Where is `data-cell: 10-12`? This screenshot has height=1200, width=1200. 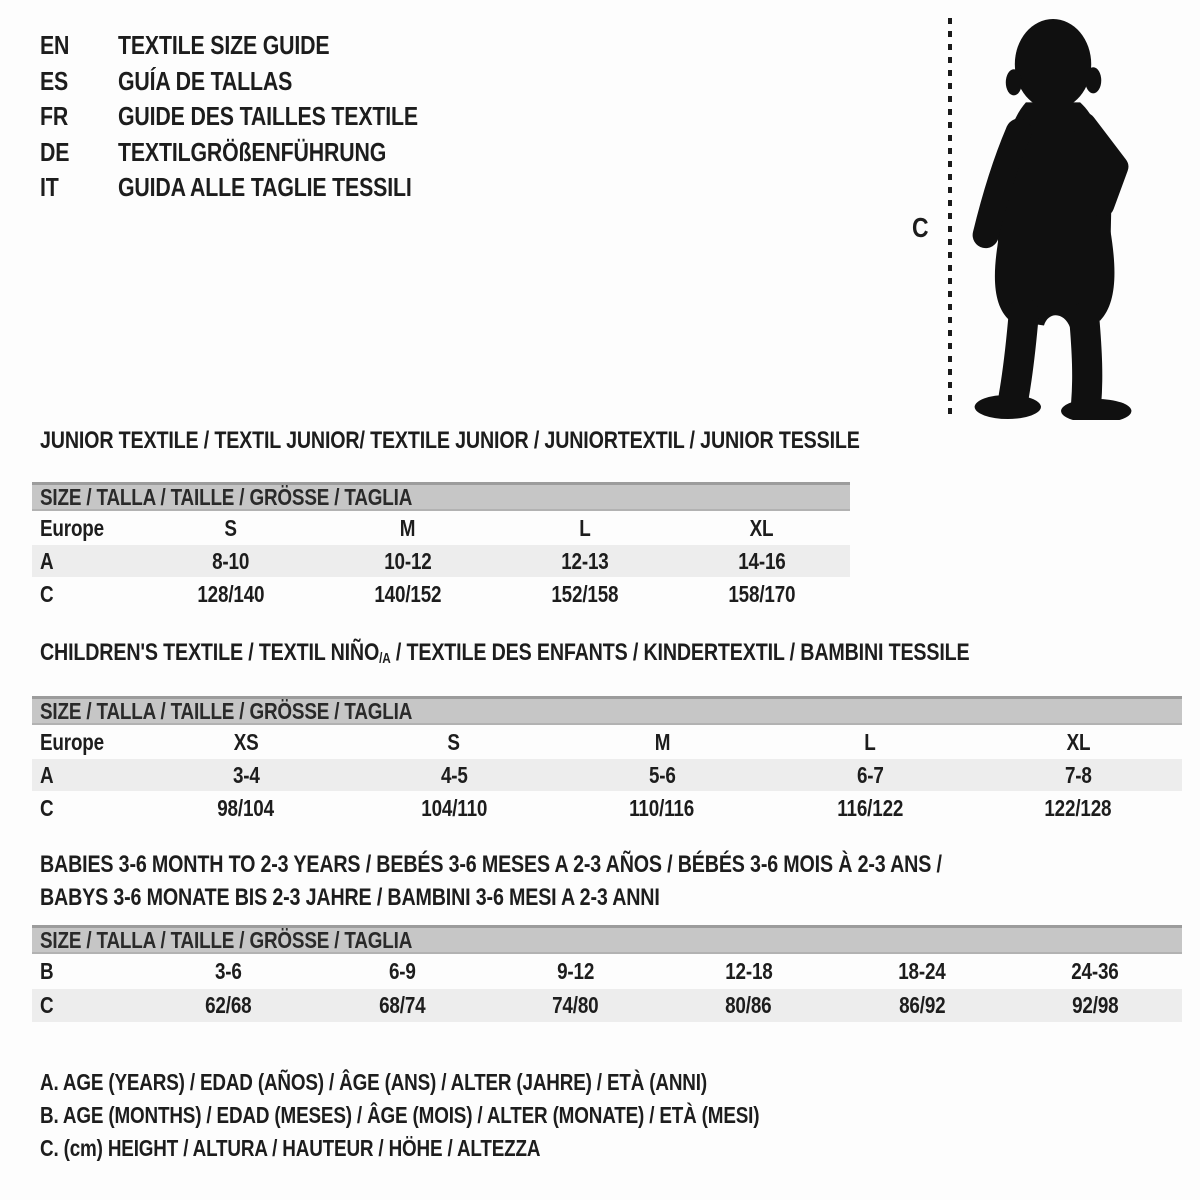
data-cell: 10-12 is located at coordinates (407, 560).